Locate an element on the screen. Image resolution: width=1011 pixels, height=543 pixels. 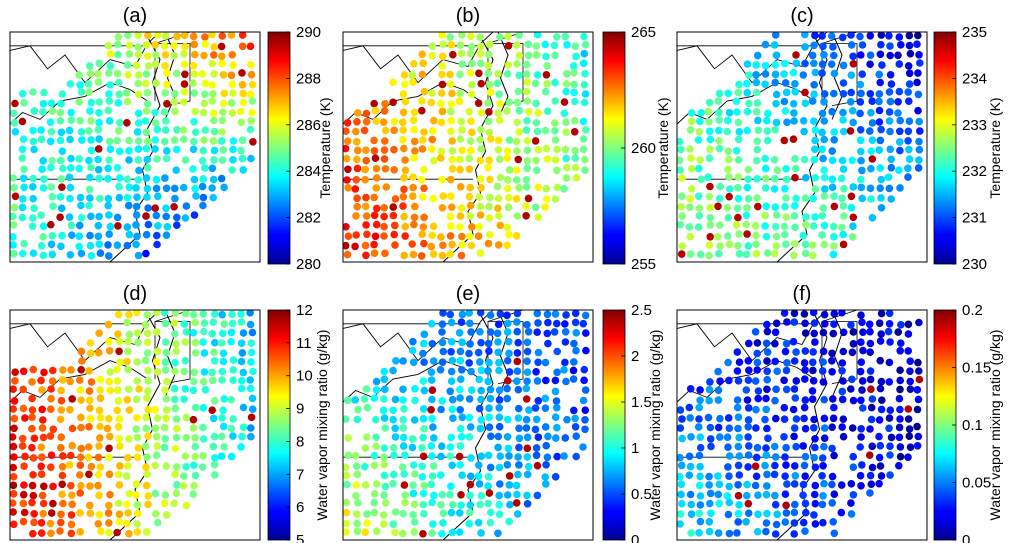
state-border is located at coordinates (418, 58).